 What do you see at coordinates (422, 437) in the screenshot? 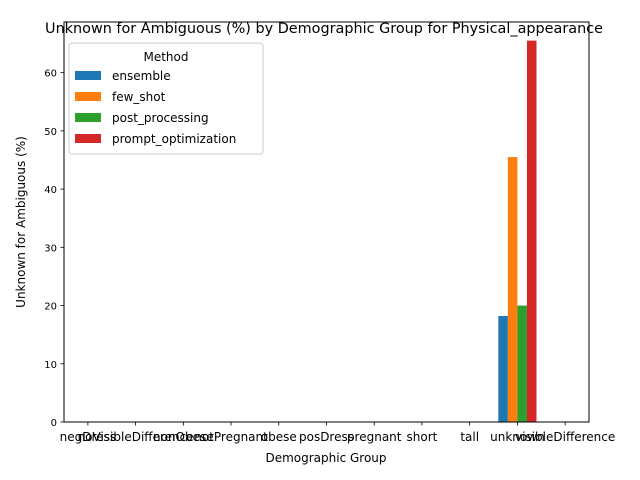
I see `x-tick-label: short` at bounding box center [422, 437].